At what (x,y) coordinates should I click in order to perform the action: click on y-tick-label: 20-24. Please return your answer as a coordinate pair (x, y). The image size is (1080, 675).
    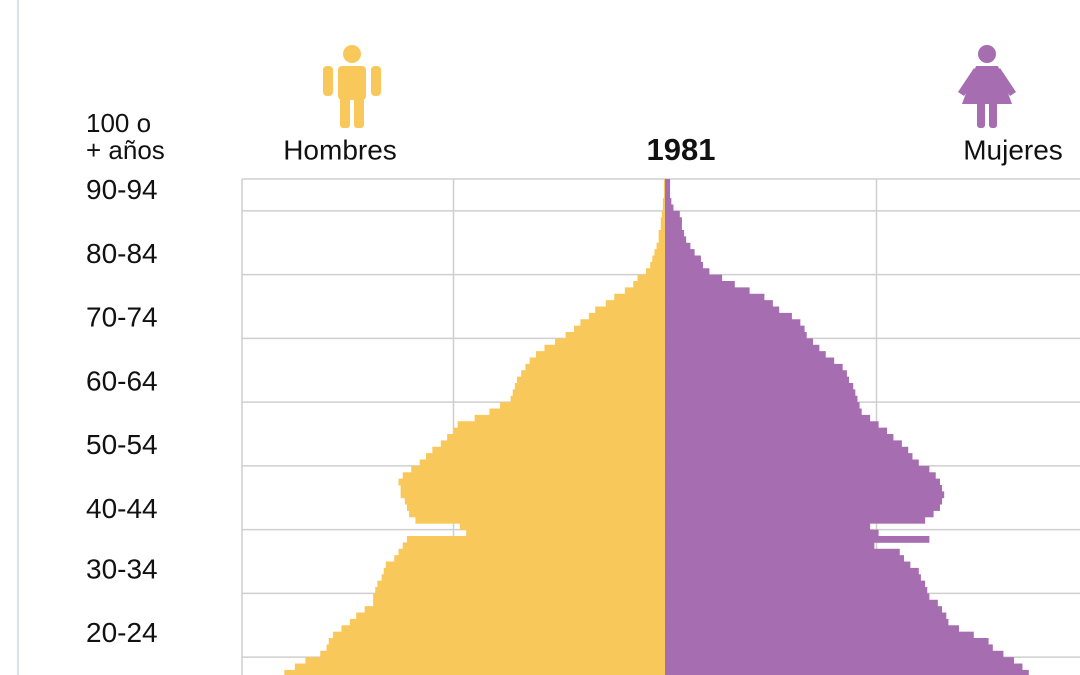
    Looking at the image, I should click on (122, 632).